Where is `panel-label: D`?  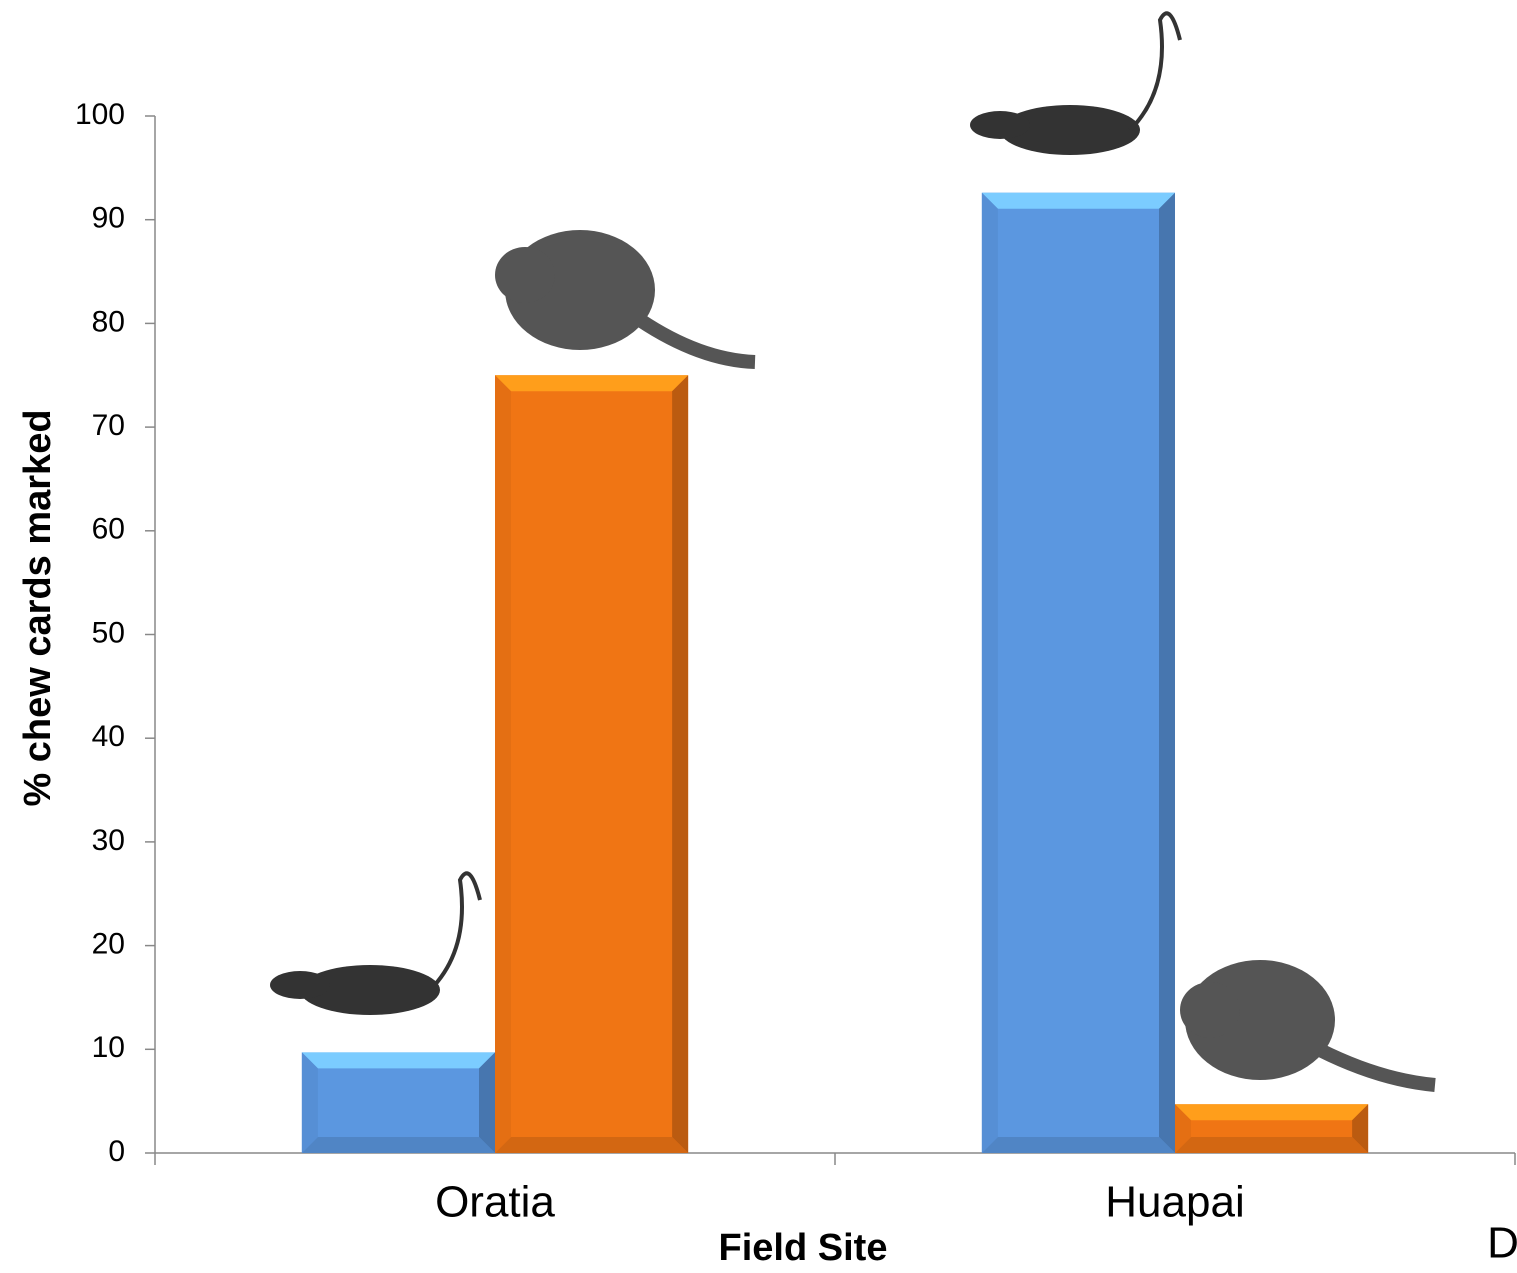 panel-label: D is located at coordinates (1502, 1243).